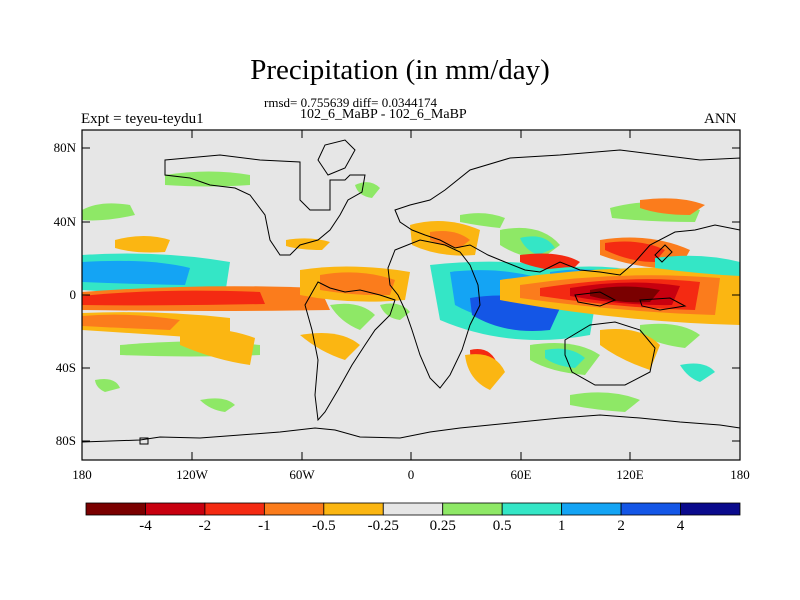 Image resolution: width=800 pixels, height=600 pixels. Describe the element at coordinates (383, 526) in the screenshot. I see `colorbar-label: -0.25` at that location.